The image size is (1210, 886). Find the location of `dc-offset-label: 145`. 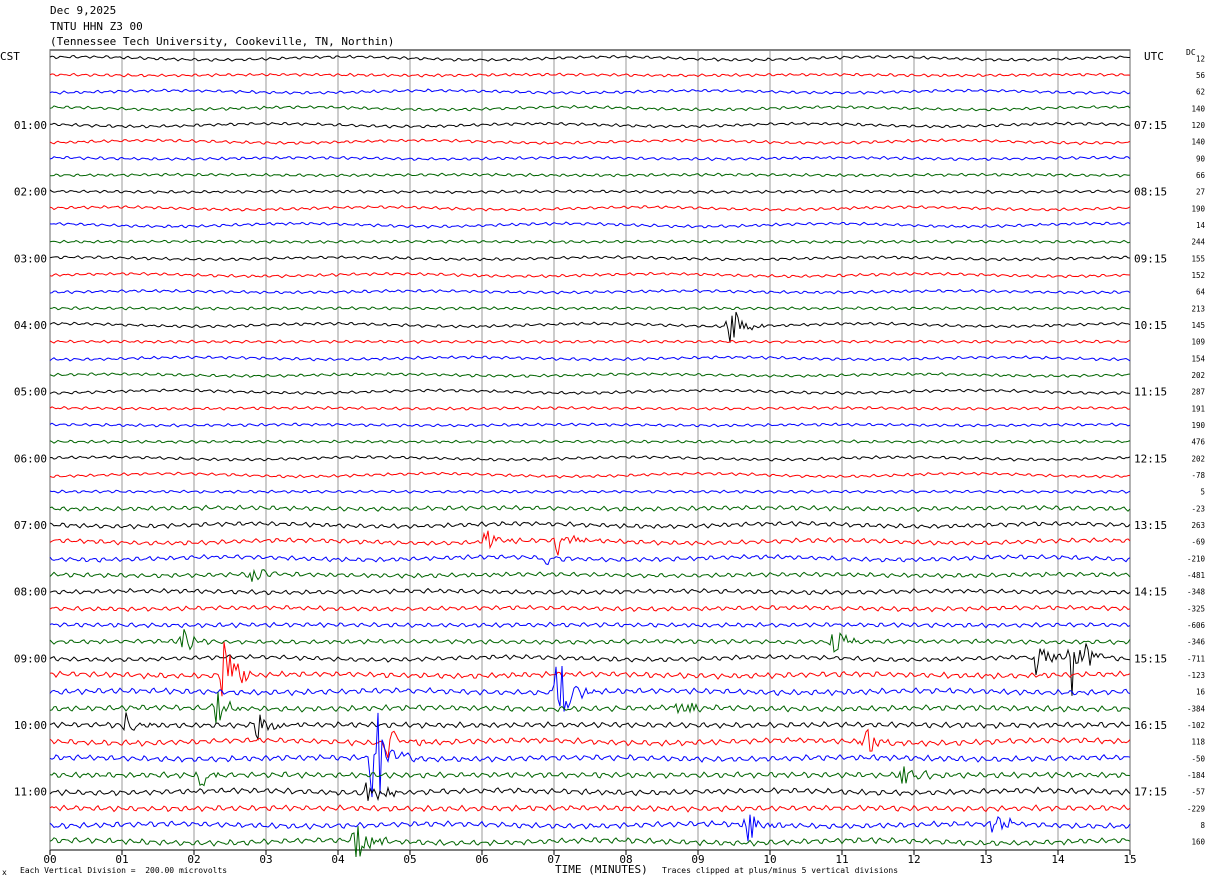

dc-offset-label: 145 is located at coordinates (1198, 325).